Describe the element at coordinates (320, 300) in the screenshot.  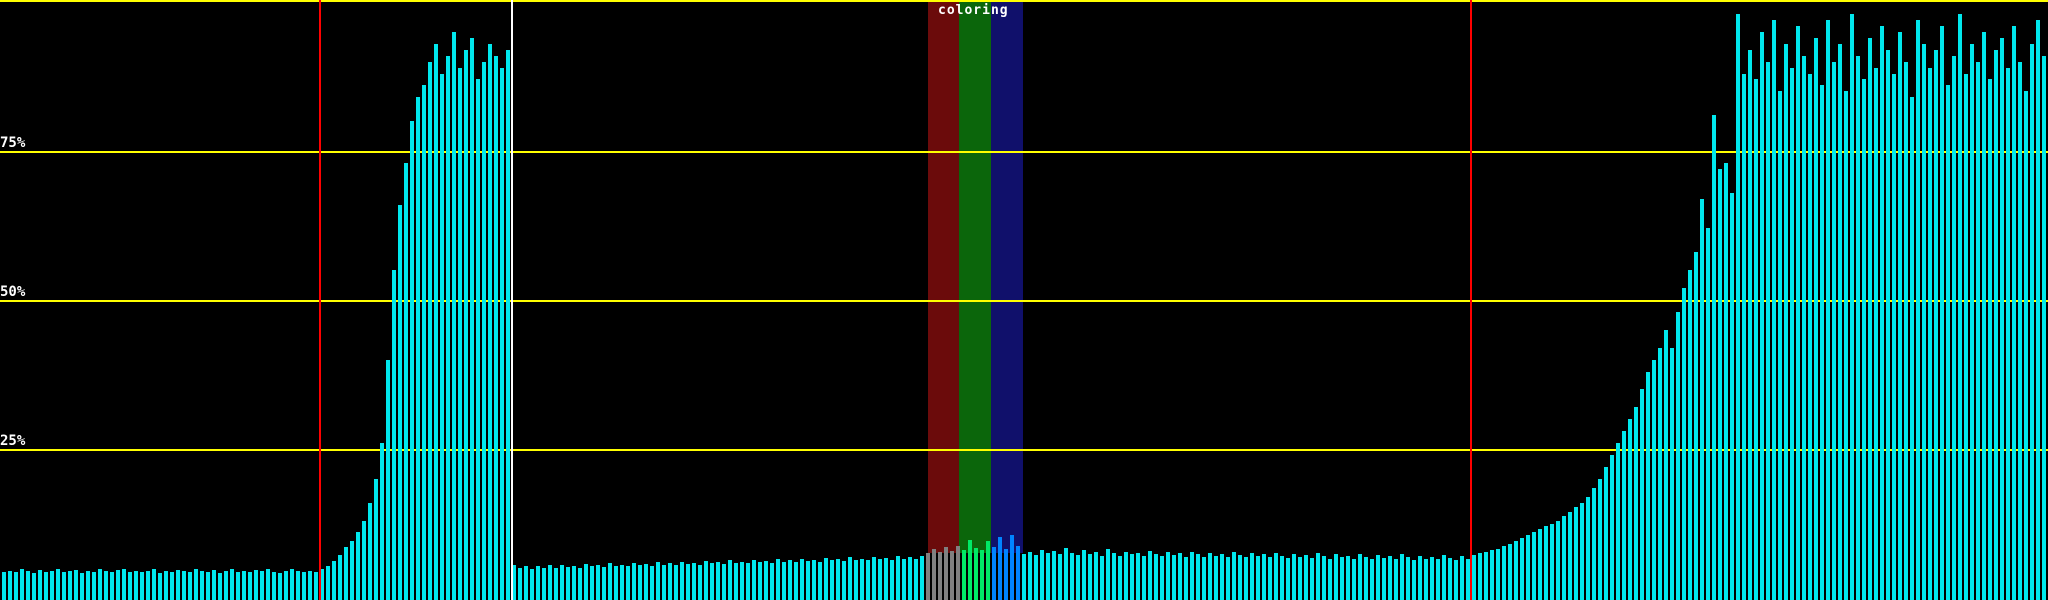
I see `red-cursor-line-left` at that location.